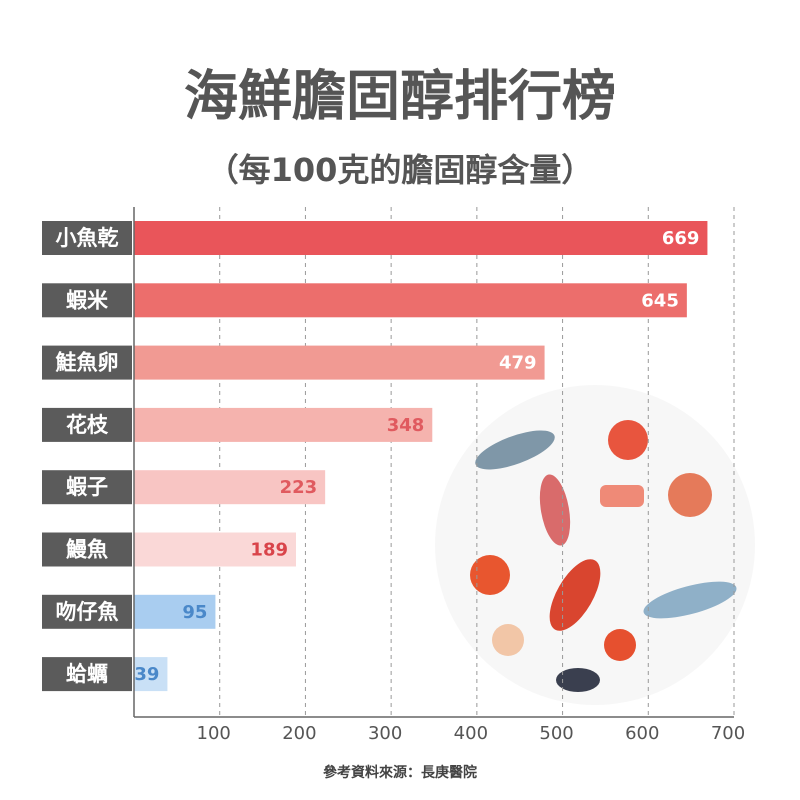 This screenshot has height=800, width=800. I want to click on x-tick-label: 300, so click(385, 733).